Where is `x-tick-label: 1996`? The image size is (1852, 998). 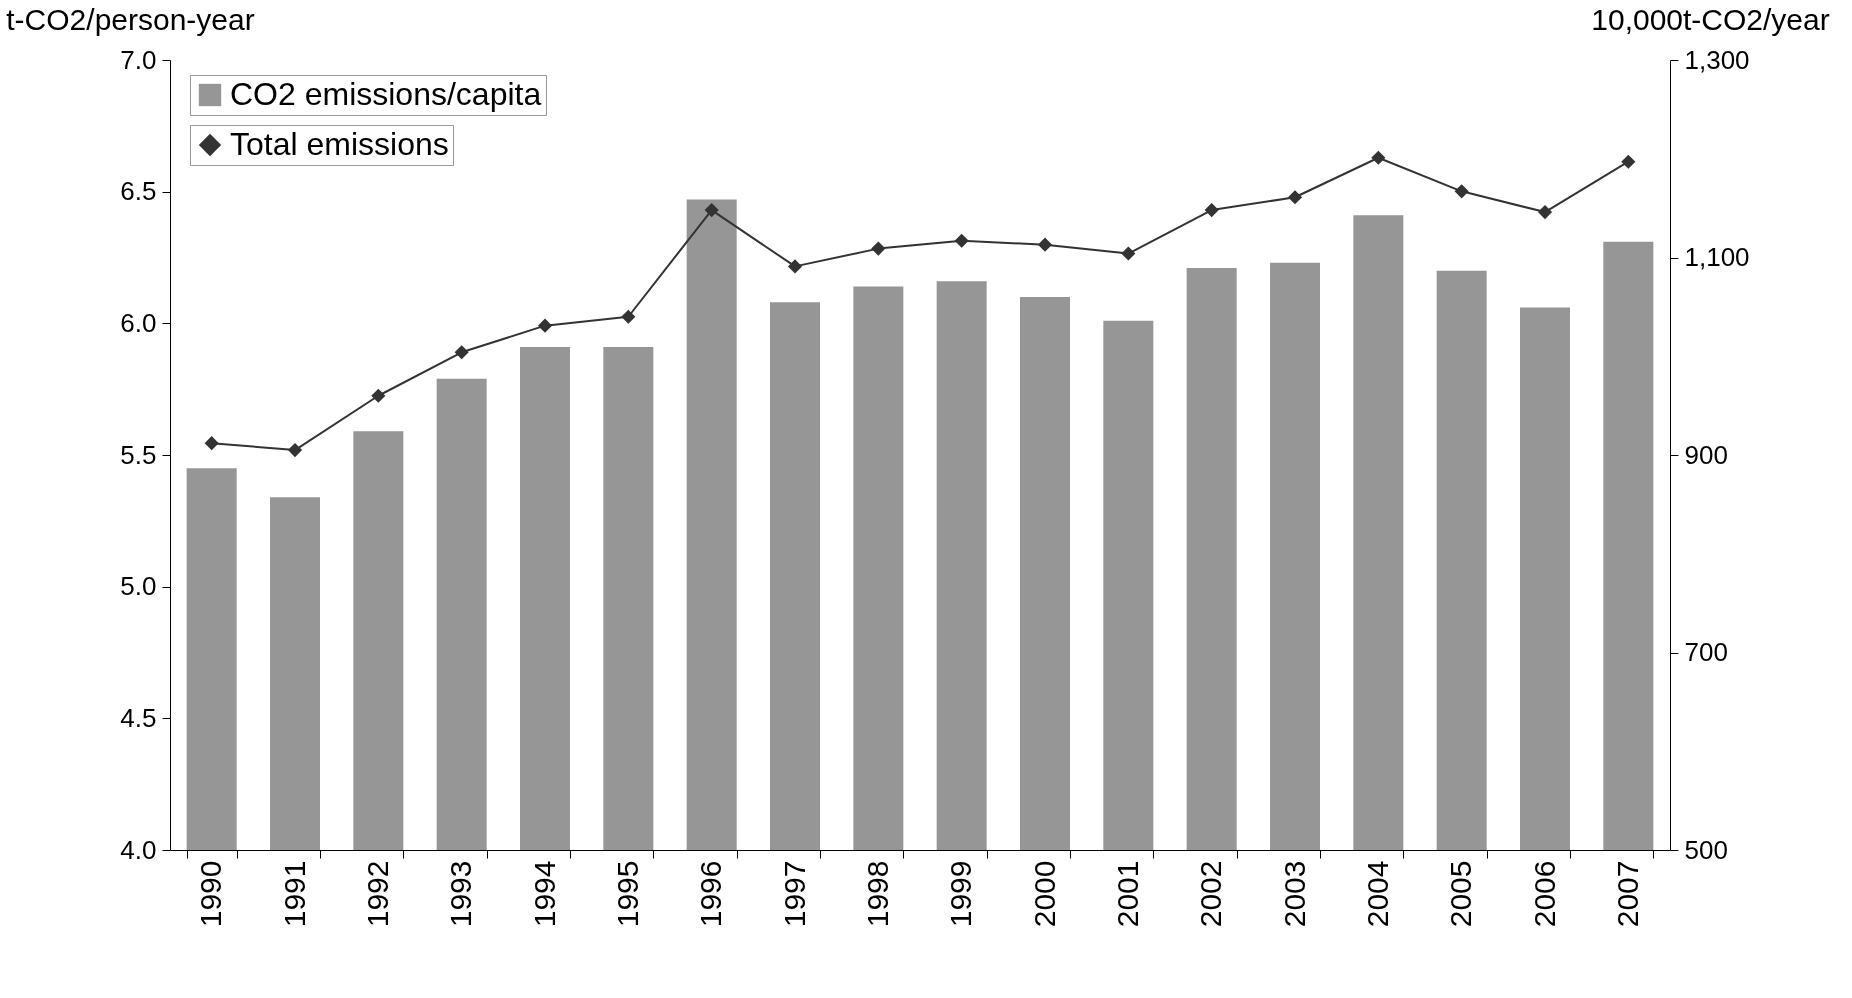
x-tick-label: 1996 is located at coordinates (711, 894).